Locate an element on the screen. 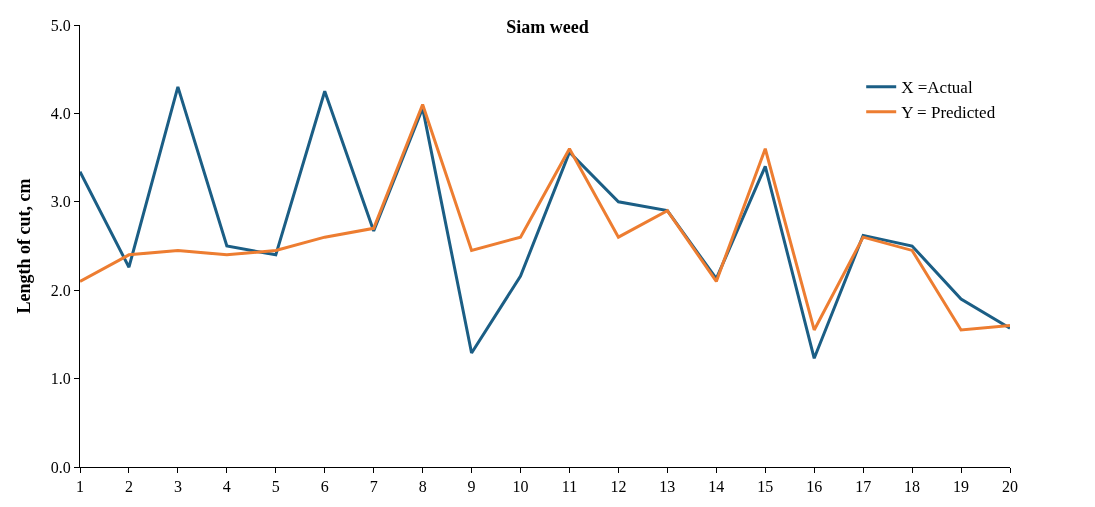  y-tick-label: 5.0 is located at coordinates (60, 25).